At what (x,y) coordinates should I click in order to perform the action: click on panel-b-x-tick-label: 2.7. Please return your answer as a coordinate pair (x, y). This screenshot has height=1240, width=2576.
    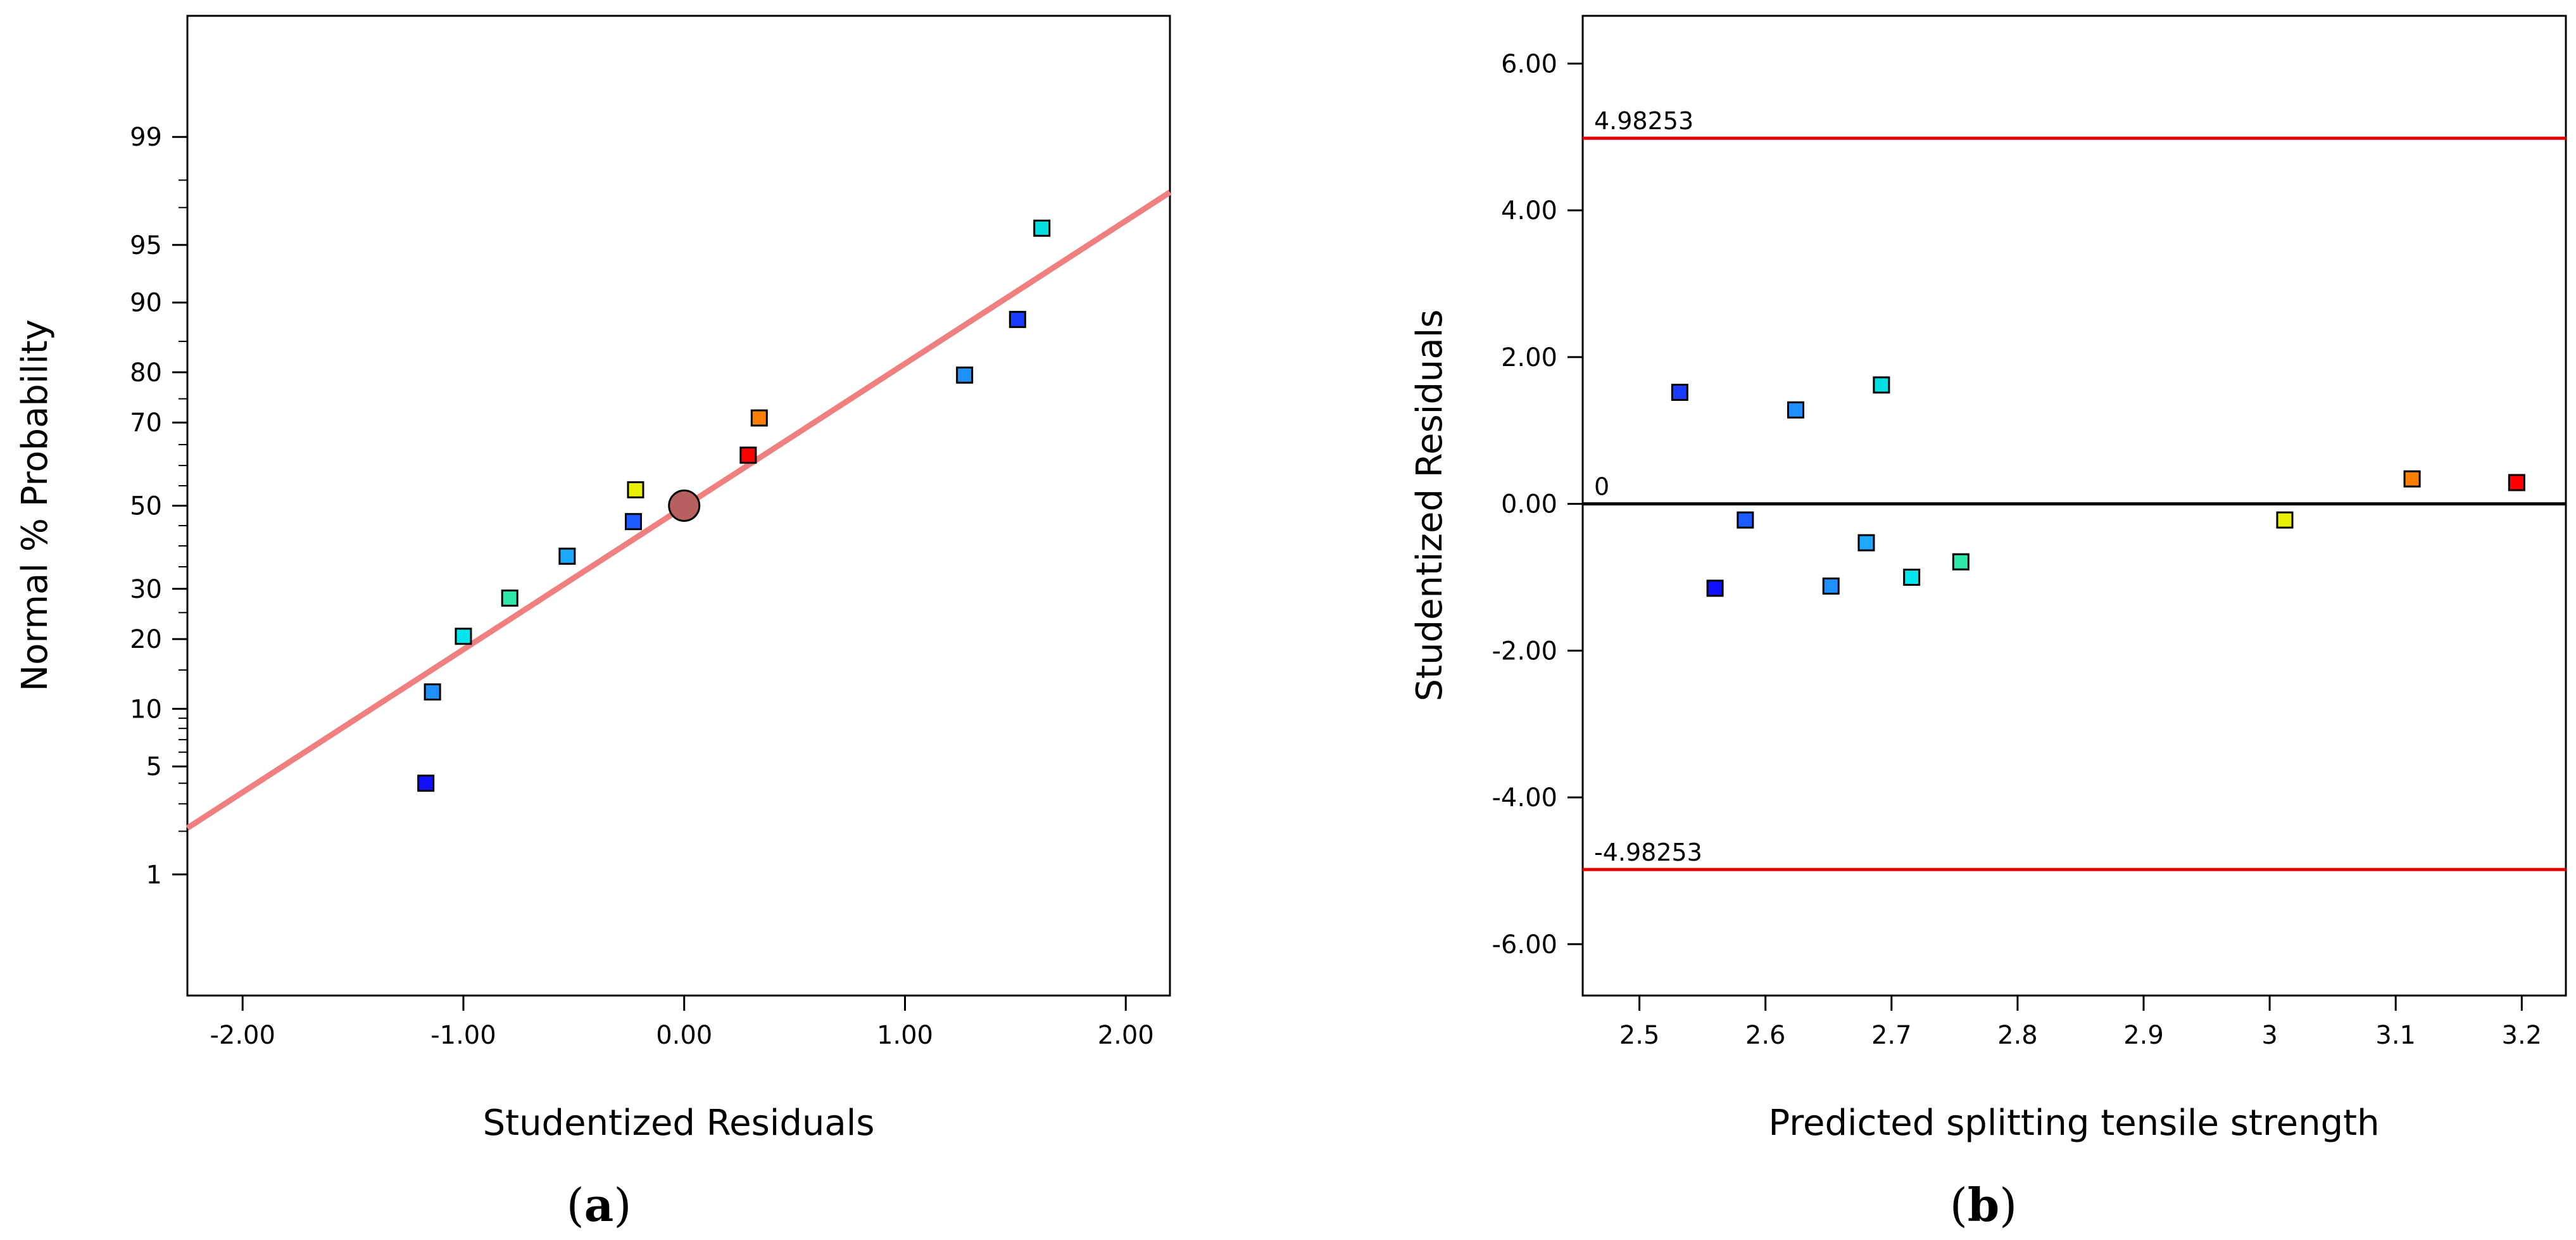
    Looking at the image, I should click on (1891, 1035).